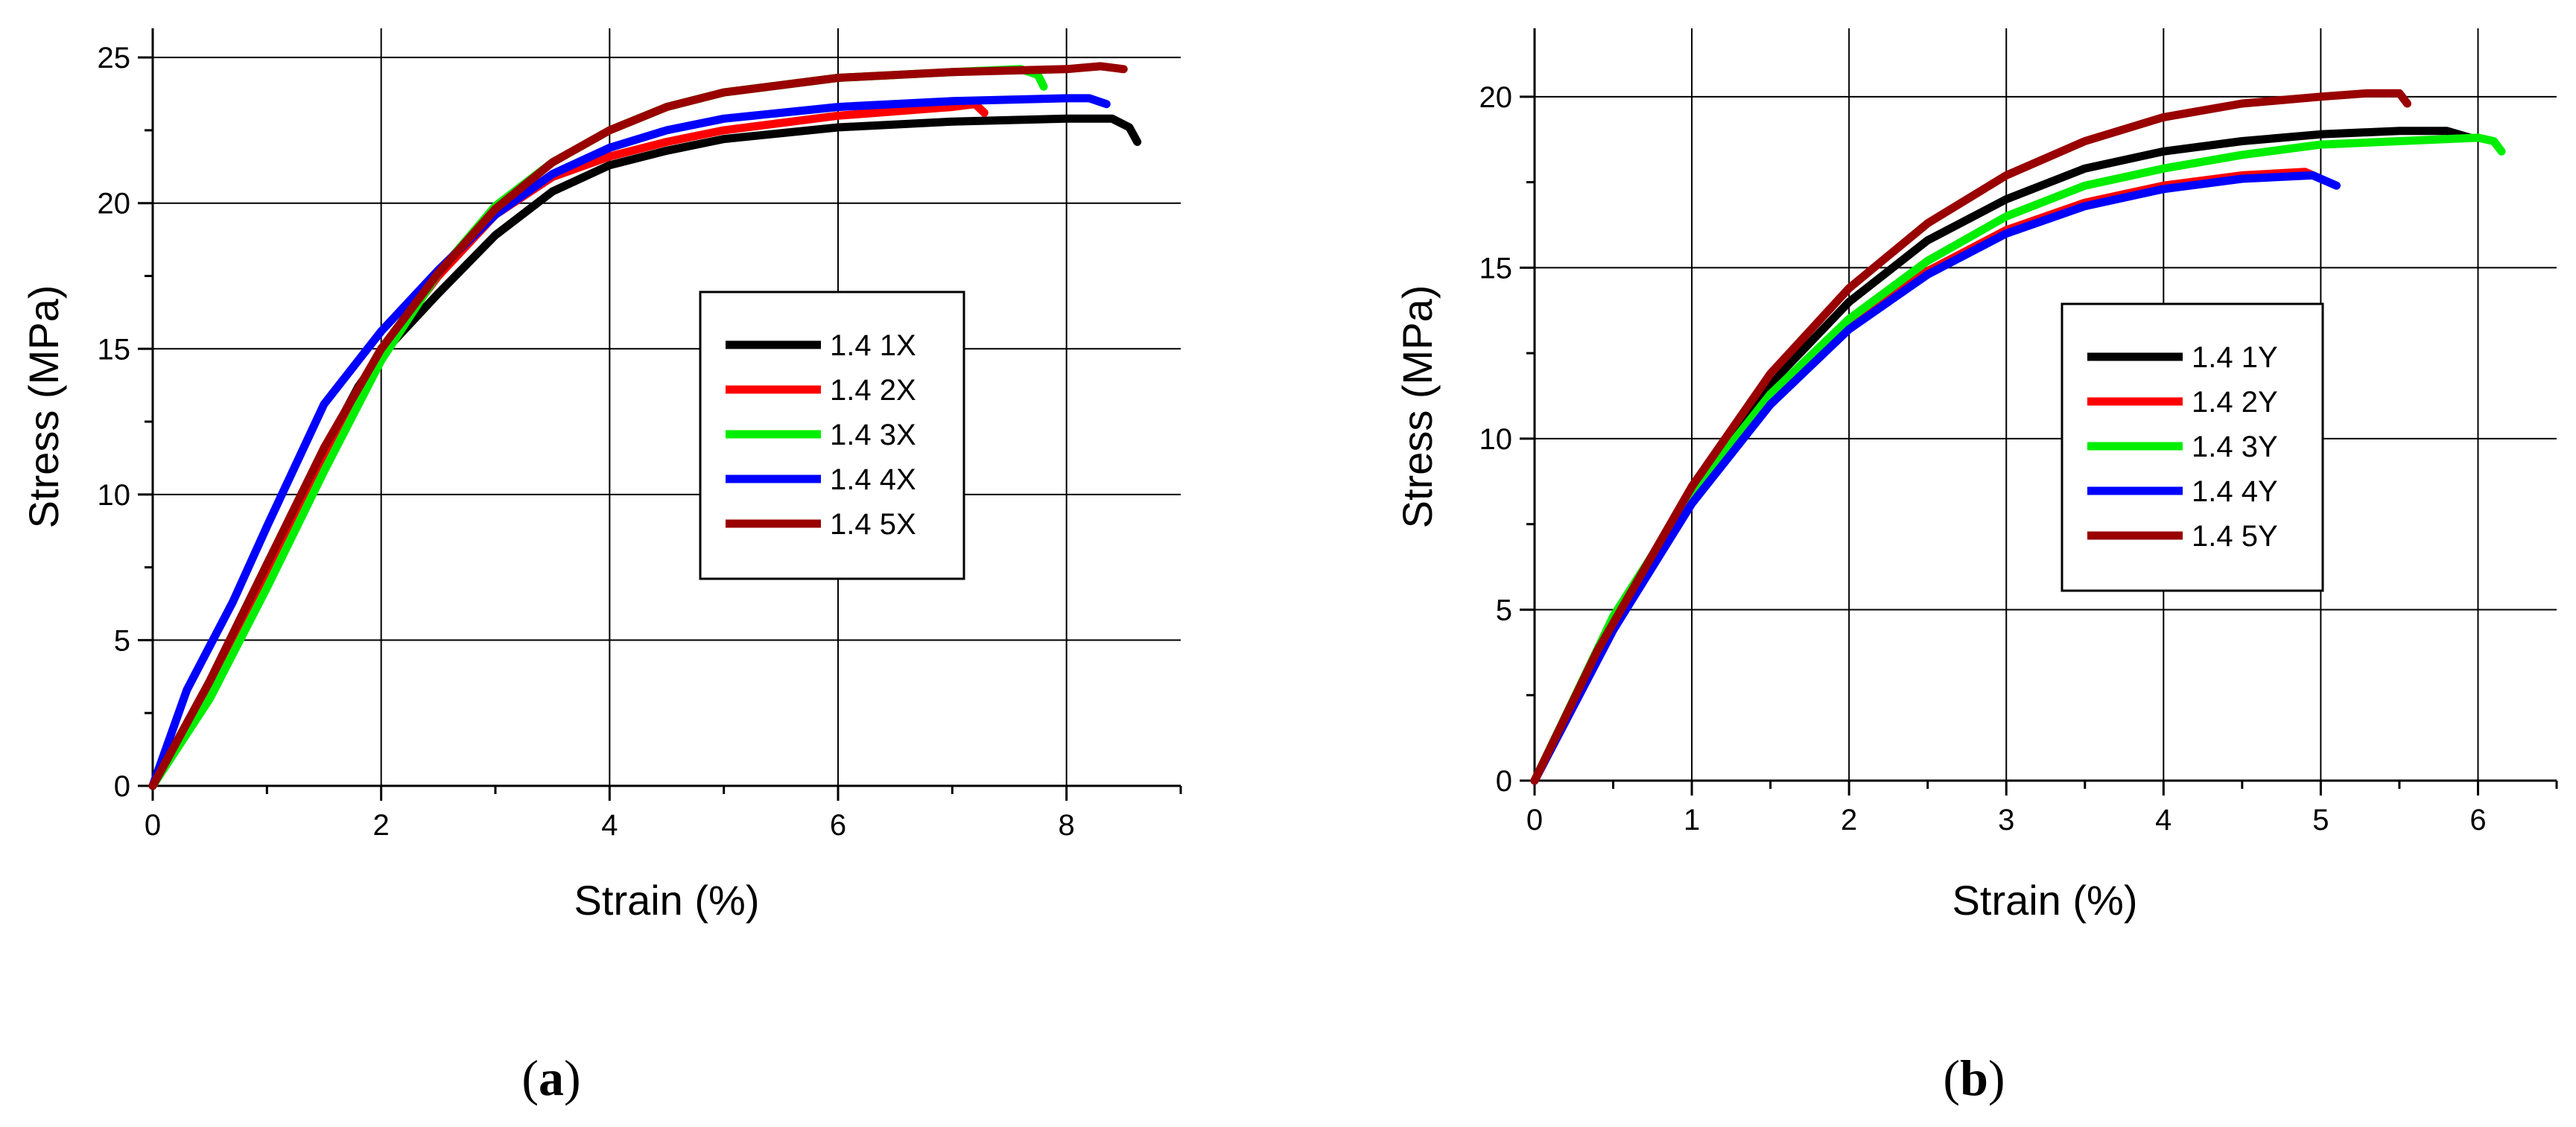  I want to click on panel-label-b: (b), so click(1974, 1078).